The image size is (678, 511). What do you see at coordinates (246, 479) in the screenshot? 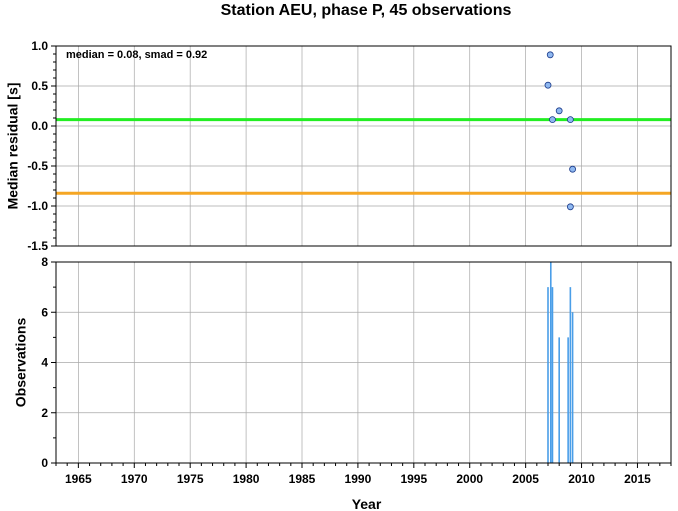
I see `x-tick-label: 1980` at bounding box center [246, 479].